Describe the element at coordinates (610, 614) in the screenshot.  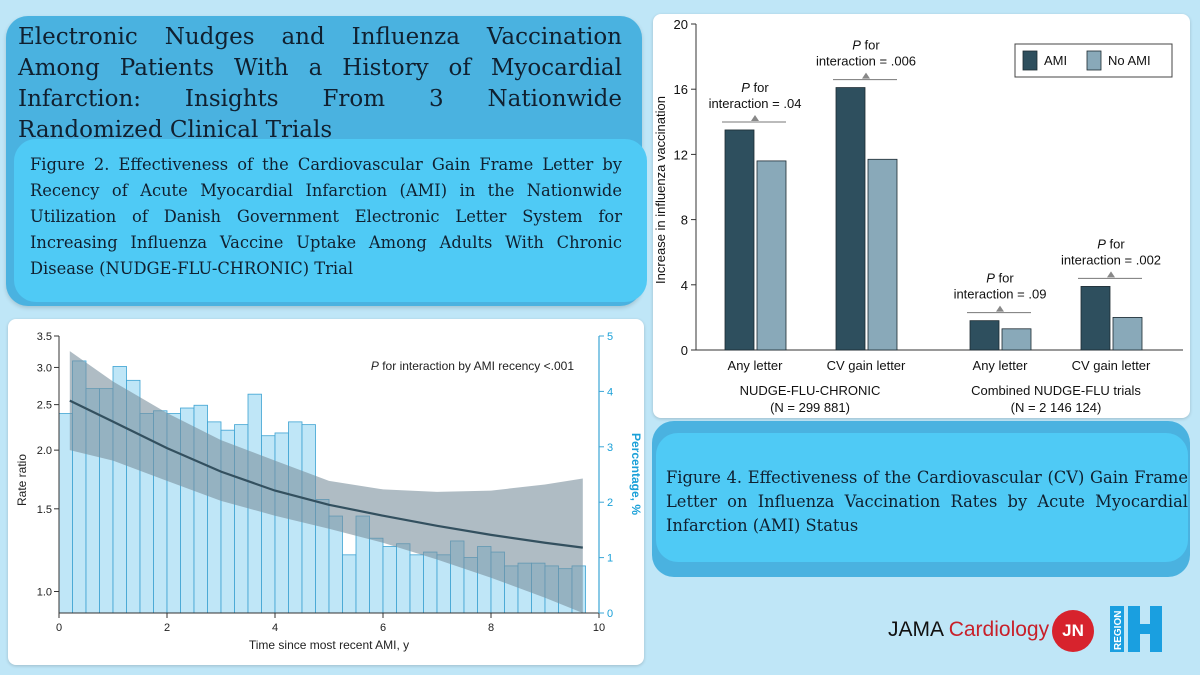
I see `y2-tick-label: 0` at that location.